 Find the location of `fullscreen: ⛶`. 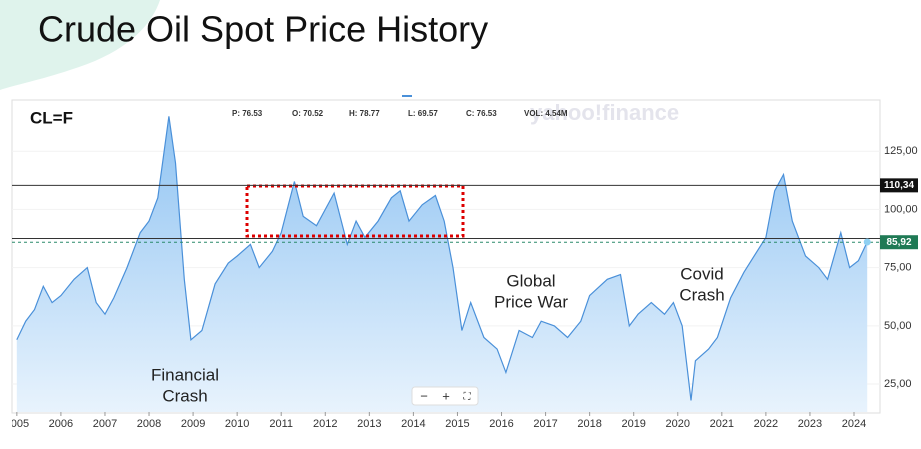

fullscreen: ⛶ is located at coordinates (467, 397).